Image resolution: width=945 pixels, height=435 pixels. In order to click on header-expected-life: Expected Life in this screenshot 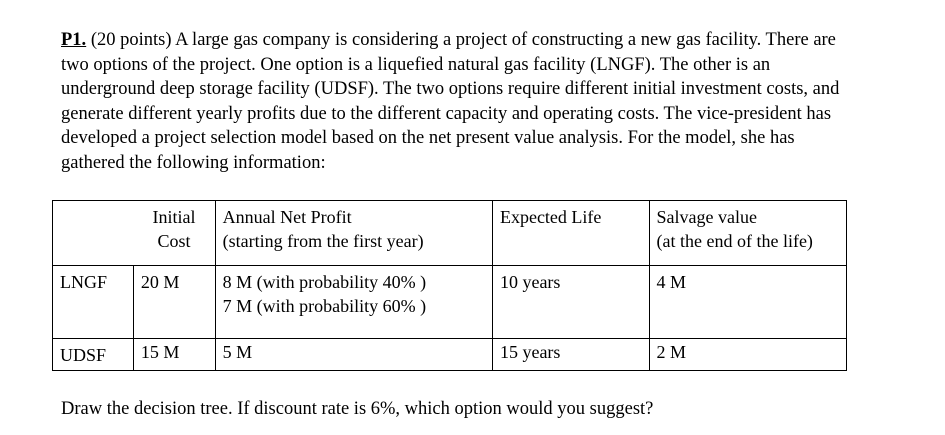, I will do `click(570, 233)`.